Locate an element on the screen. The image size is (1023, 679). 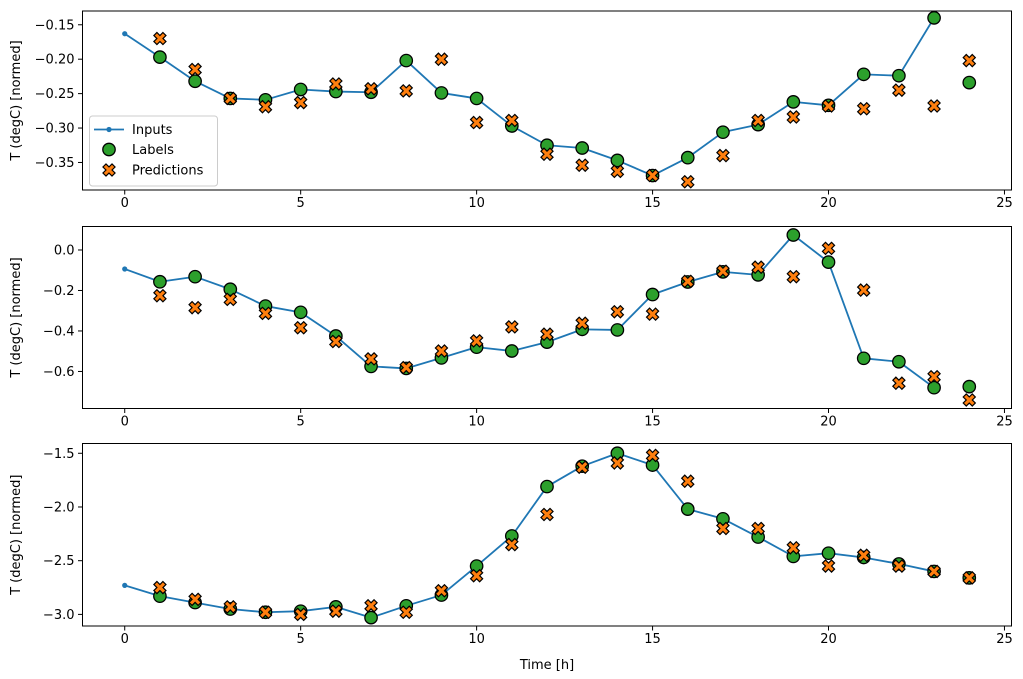
x-tick-label: 25 is located at coordinates (1004, 639).